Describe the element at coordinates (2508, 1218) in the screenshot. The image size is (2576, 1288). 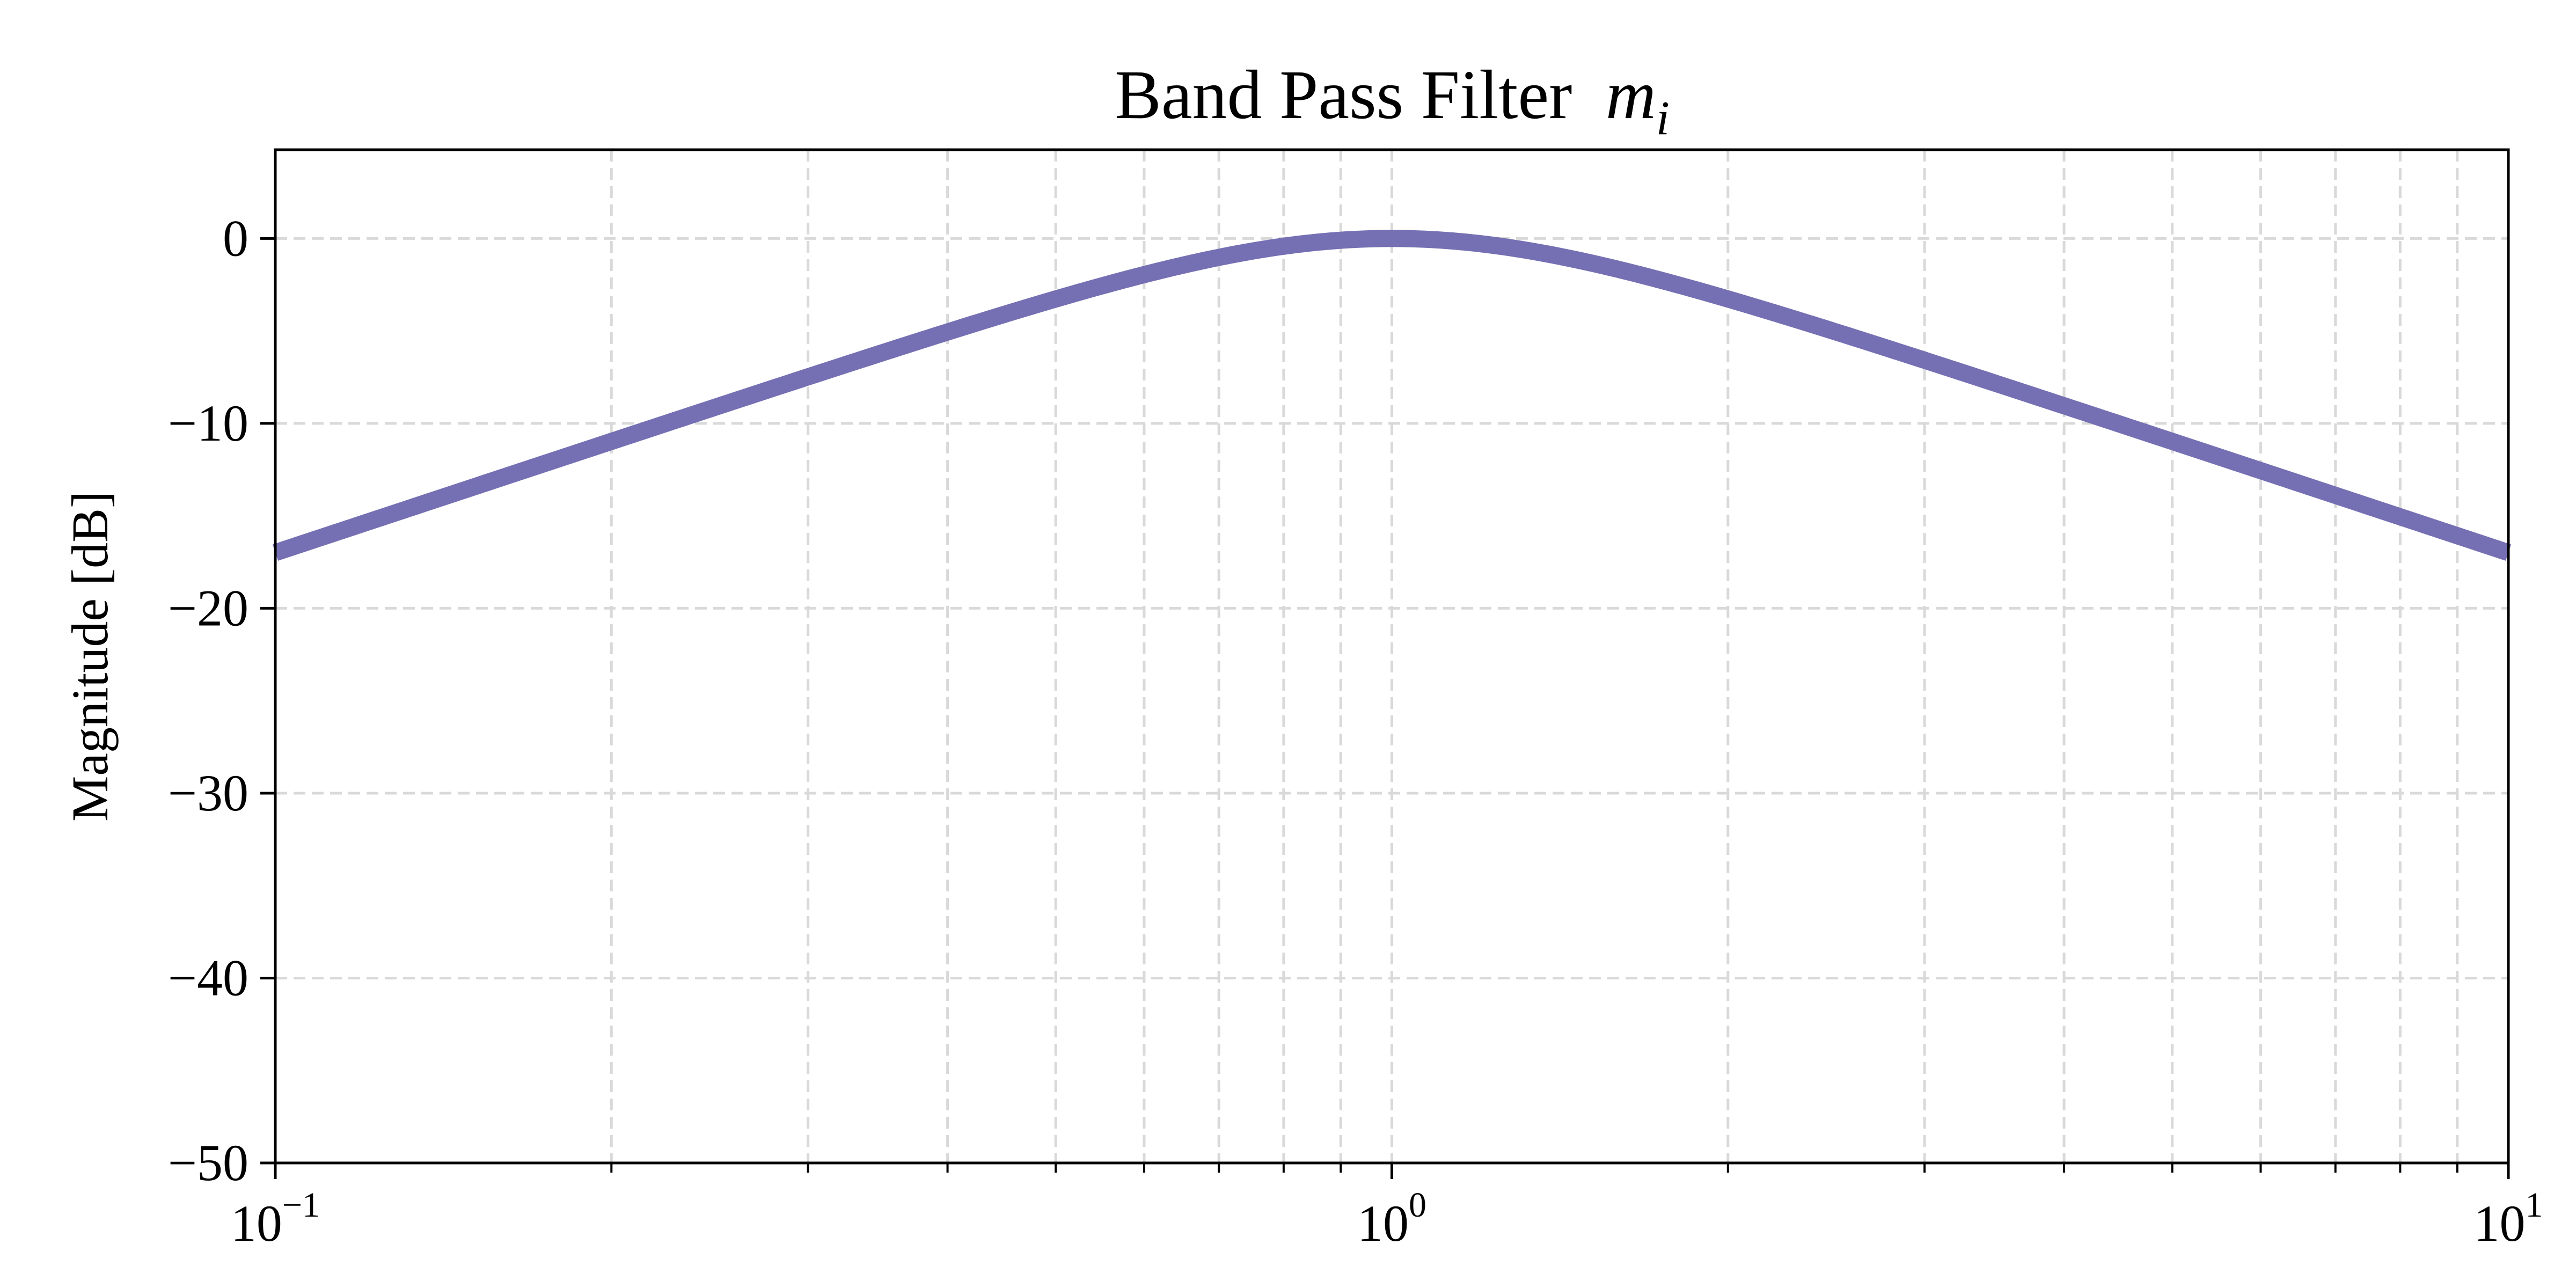
I see `x-tick-label: 10¹` at that location.